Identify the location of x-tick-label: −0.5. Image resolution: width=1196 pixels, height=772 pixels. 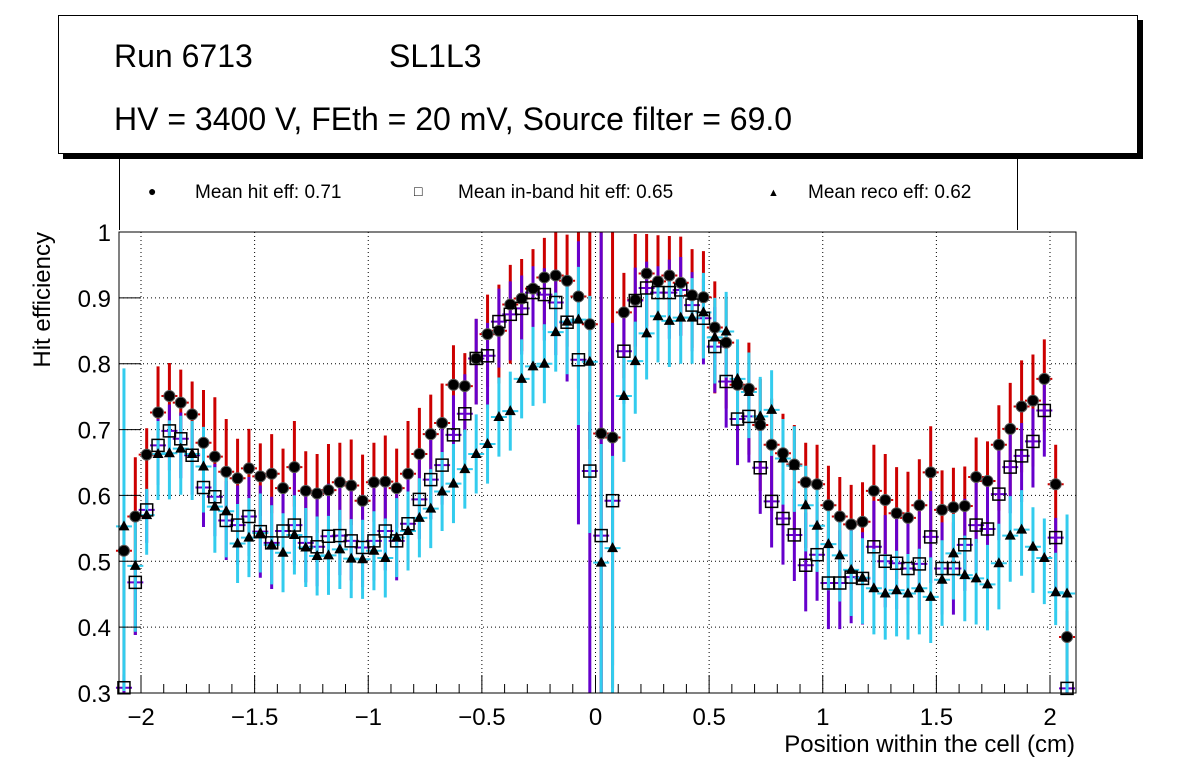
(481, 717).